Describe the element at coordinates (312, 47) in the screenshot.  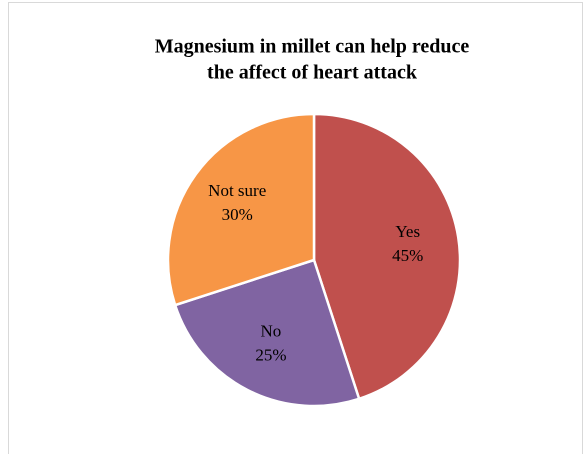
I see `chart-title: Magnesium in millet can help reduce` at that location.